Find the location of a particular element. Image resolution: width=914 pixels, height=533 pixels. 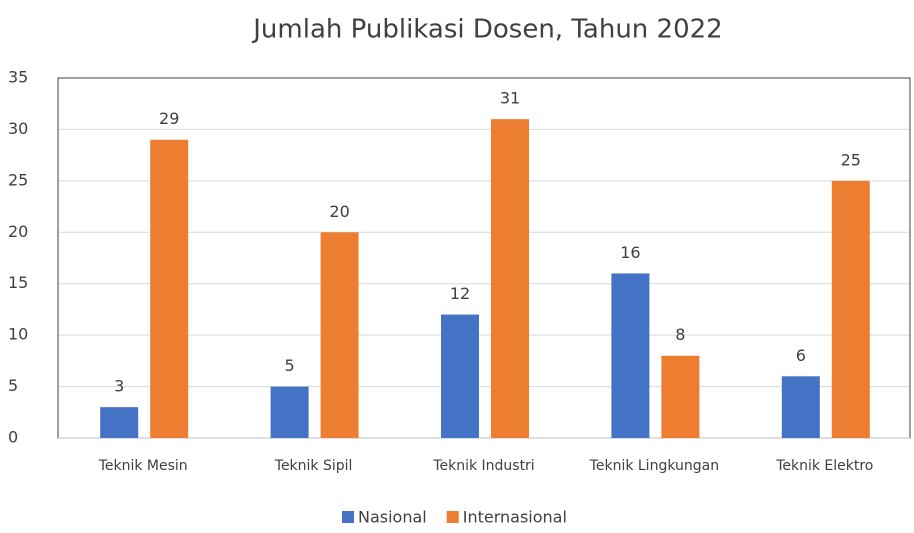

y-tick-label: 15 is located at coordinates (18, 282).